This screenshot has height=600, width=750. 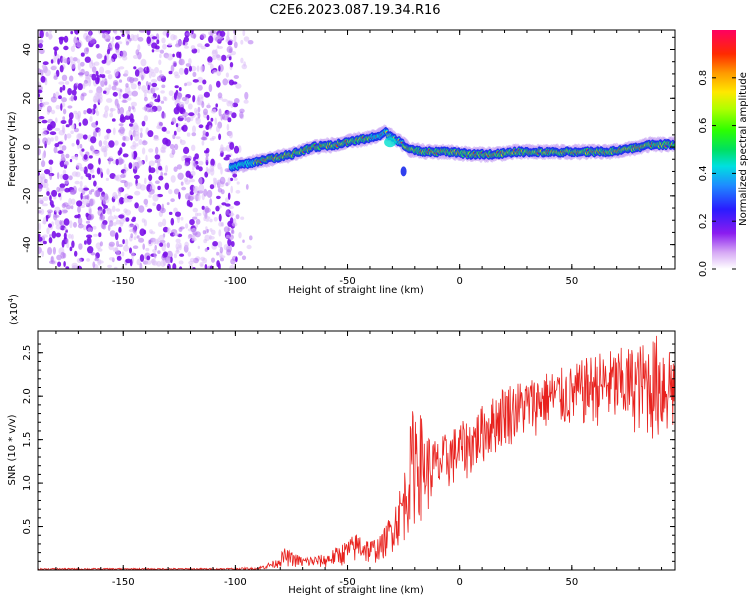 I want to click on colorbar-scale, so click(x=724, y=149).